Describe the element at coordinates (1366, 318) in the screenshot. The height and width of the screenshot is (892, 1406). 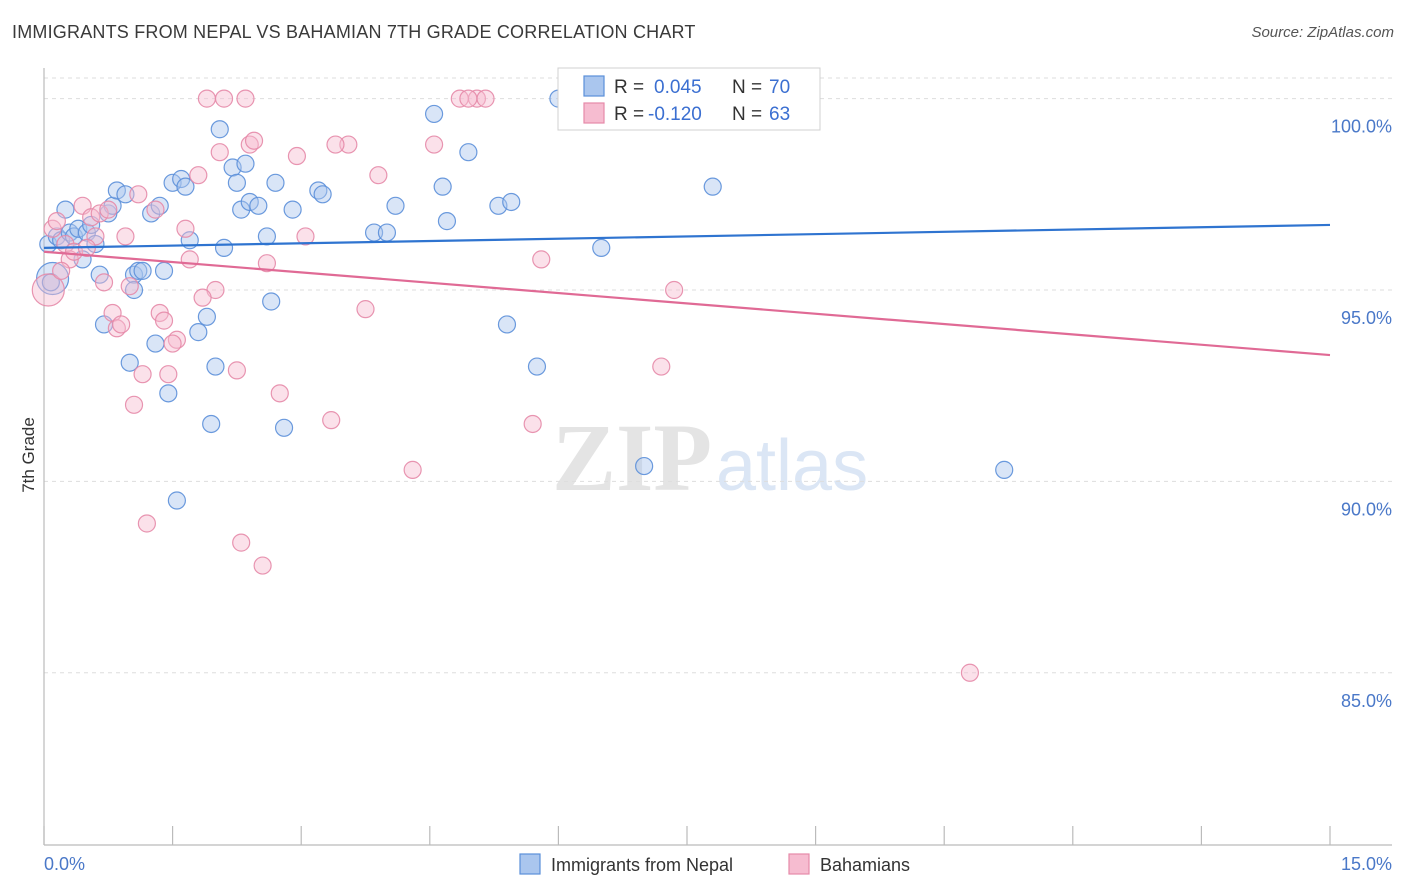
I see `y-tick-label: 95.0%` at that location.